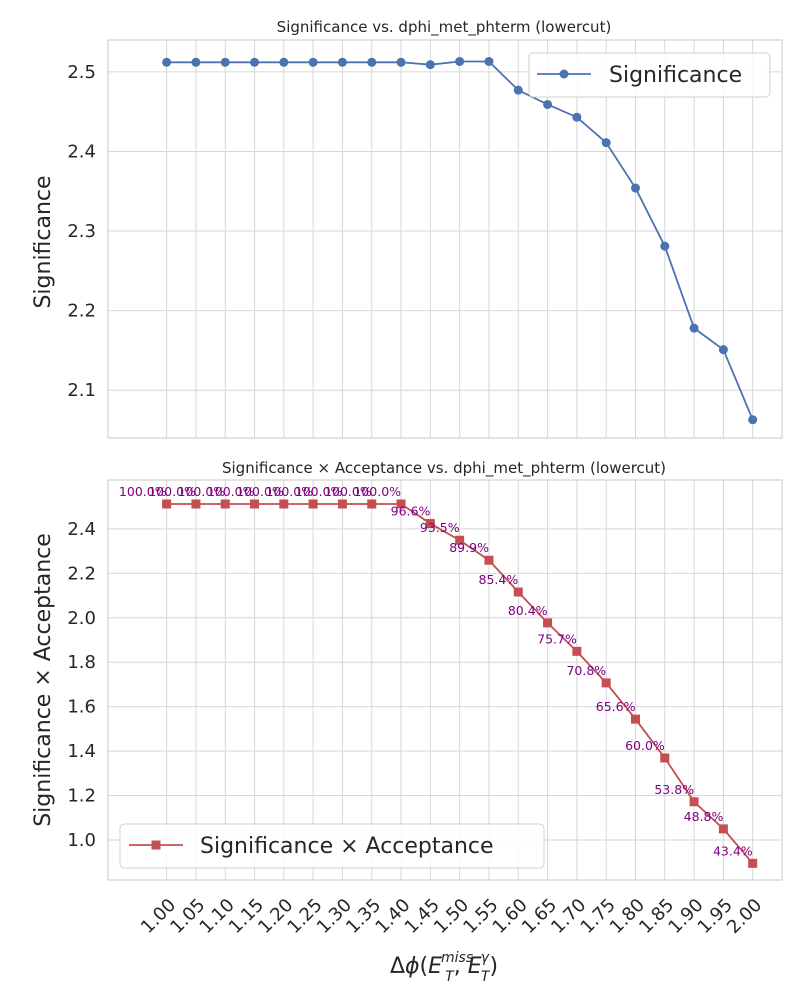  I want to click on acceptance-label: 85.4%, so click(499, 579).